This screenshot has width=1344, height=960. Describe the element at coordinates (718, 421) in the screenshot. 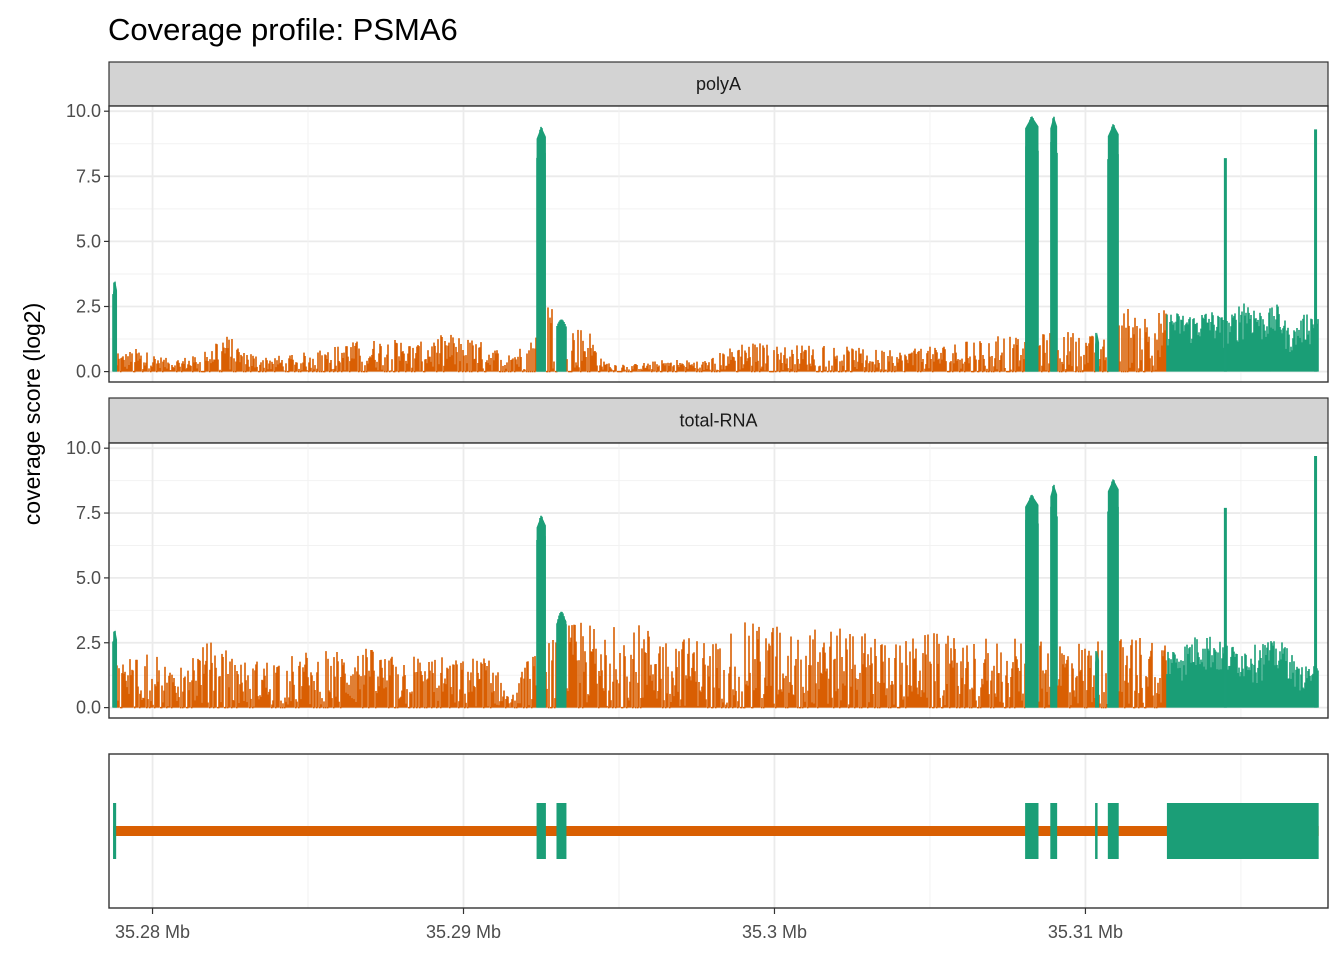

I see `facet-label: total-RNA` at that location.